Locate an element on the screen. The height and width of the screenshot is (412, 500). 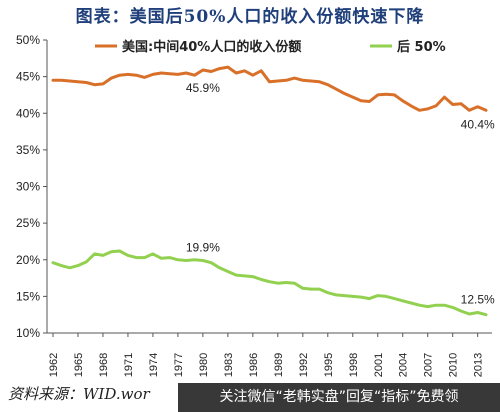
x-tick-label: 1962 is located at coordinates (54, 365).